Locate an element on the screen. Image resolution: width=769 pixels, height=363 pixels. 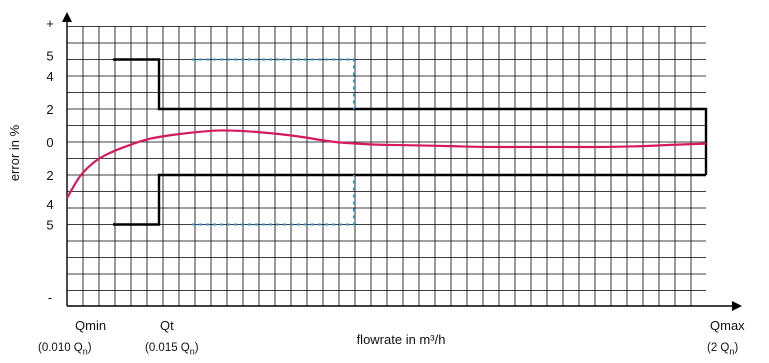
qmin-close: ) is located at coordinates (90, 348).